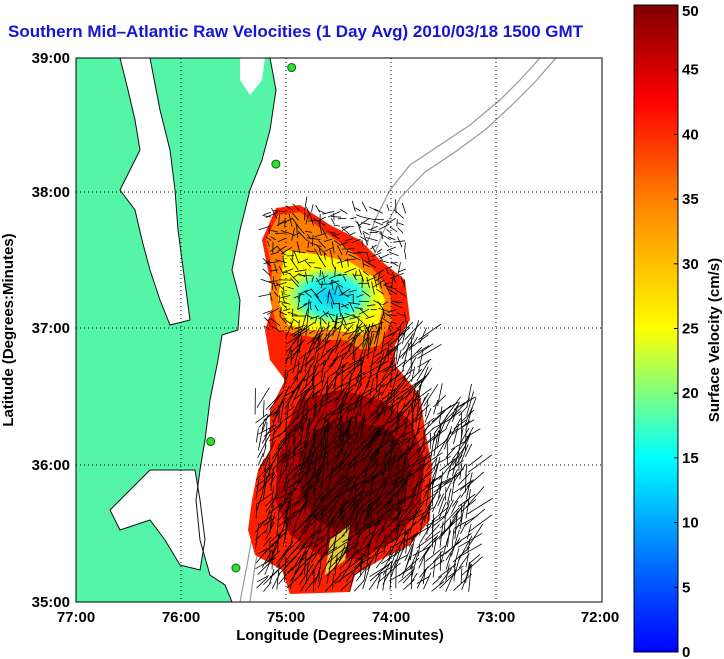 The width and height of the screenshot is (724, 659). I want to click on coastline, so click(236, 330).